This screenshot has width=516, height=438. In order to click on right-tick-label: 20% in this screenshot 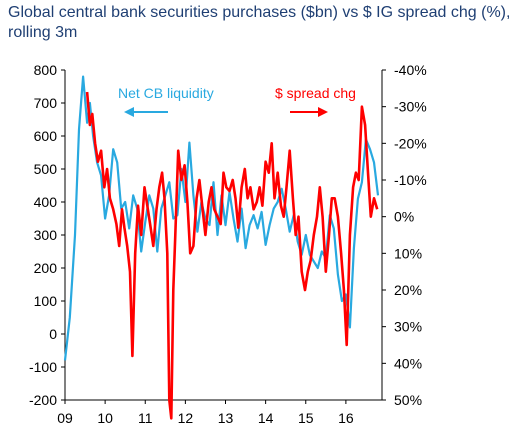, I will do `click(408, 290)`.